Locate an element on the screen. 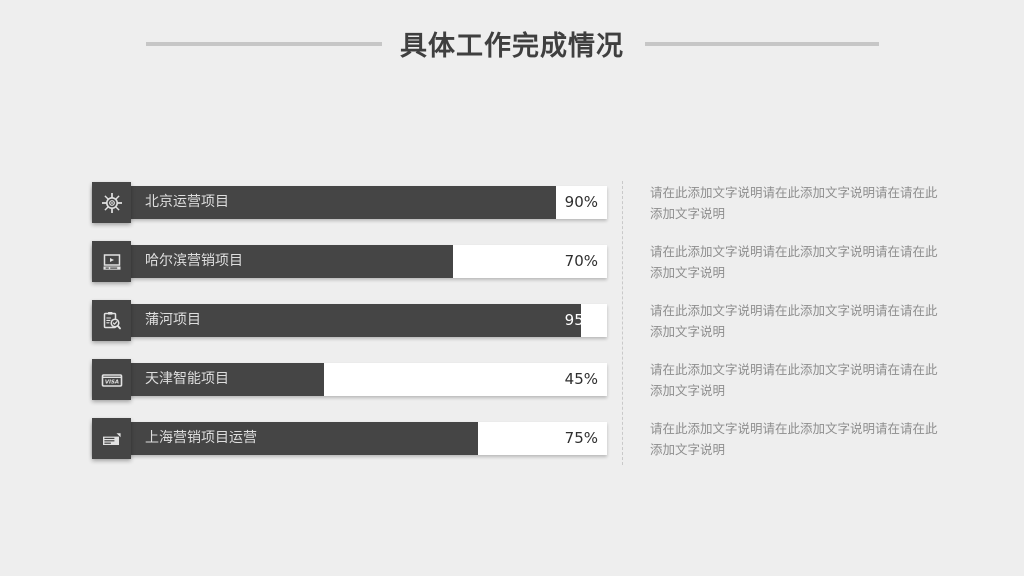 The image size is (1024, 576). table-row: 75% 上海营销项目运营 is located at coordinates (349, 438).